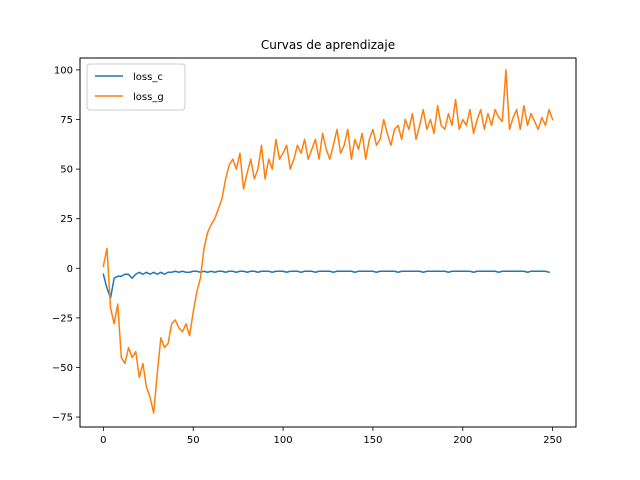 The height and width of the screenshot is (480, 640). I want to click on y-tick-label: −75, so click(62, 418).